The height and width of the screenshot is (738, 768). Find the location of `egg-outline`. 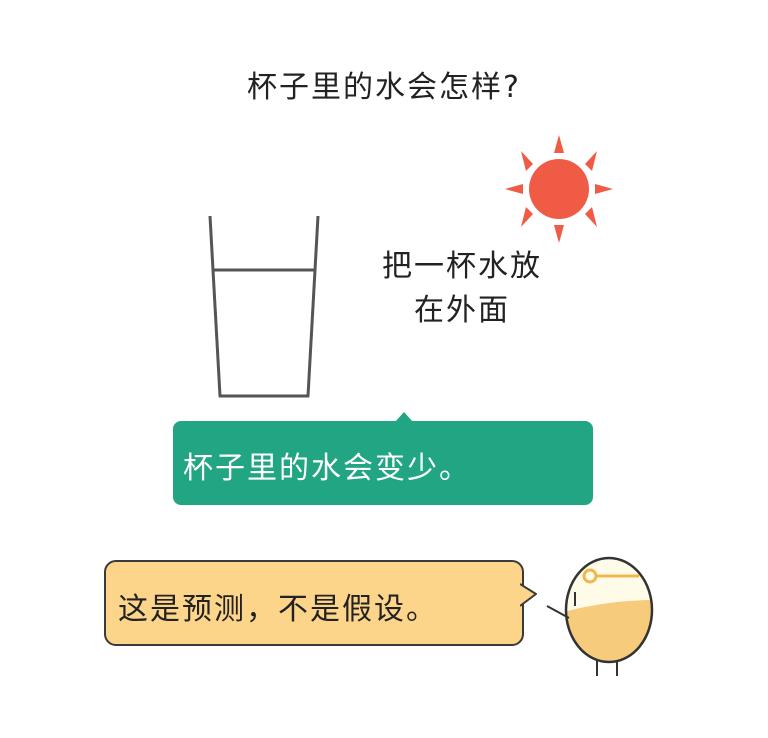

egg-outline is located at coordinates (609, 610).